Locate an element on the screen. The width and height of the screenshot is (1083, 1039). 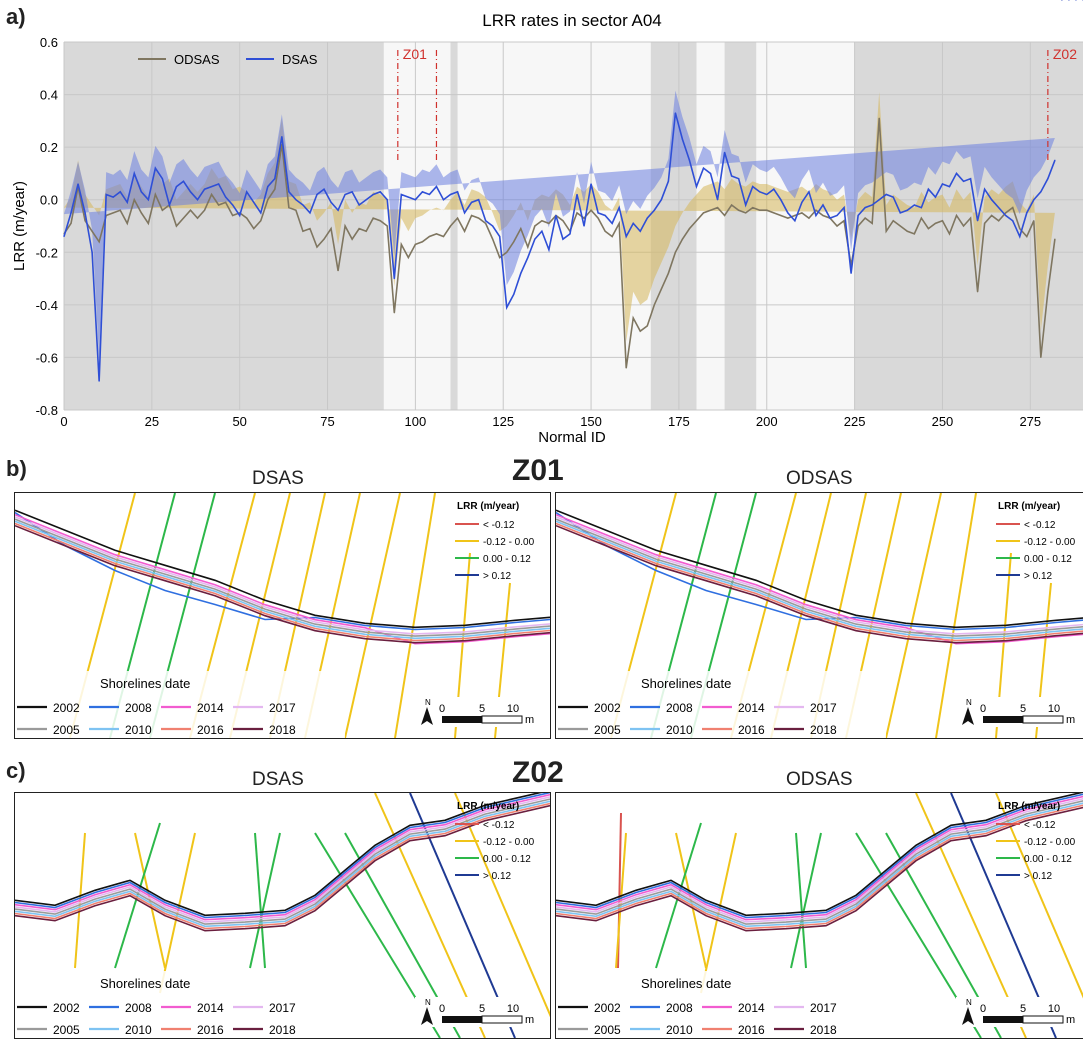
shoreline-2018 is located at coordinates (819, 584).